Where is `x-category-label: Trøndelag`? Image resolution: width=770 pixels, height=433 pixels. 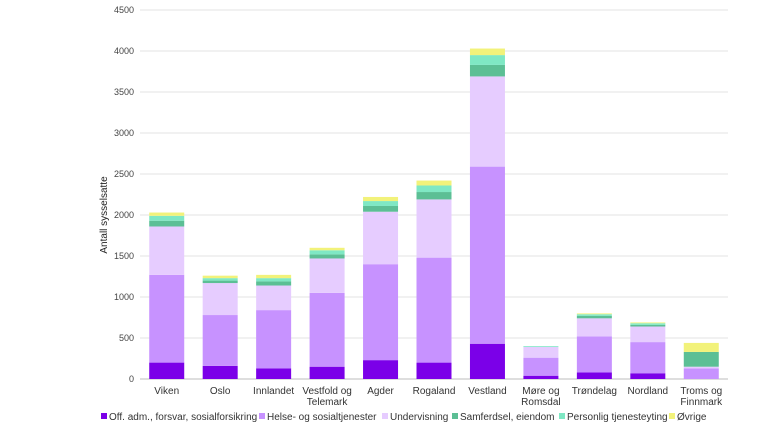 x-category-label: Trøndelag is located at coordinates (594, 391).